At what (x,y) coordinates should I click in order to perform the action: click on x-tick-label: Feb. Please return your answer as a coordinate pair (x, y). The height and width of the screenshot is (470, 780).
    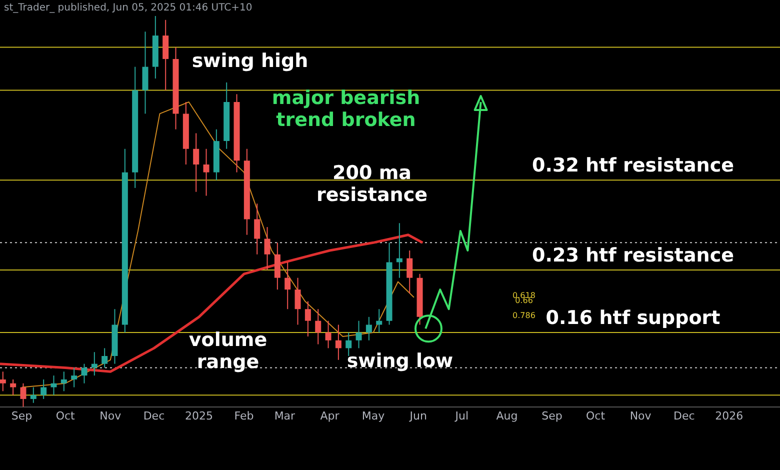
    Looking at the image, I should click on (244, 415).